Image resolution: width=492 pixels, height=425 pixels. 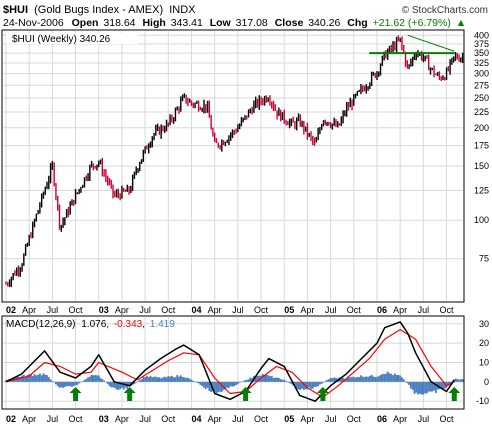 I want to click on macd-legend: MACD(12,26,9) 1.076, -0.343, 1.419, so click(x=90, y=324).